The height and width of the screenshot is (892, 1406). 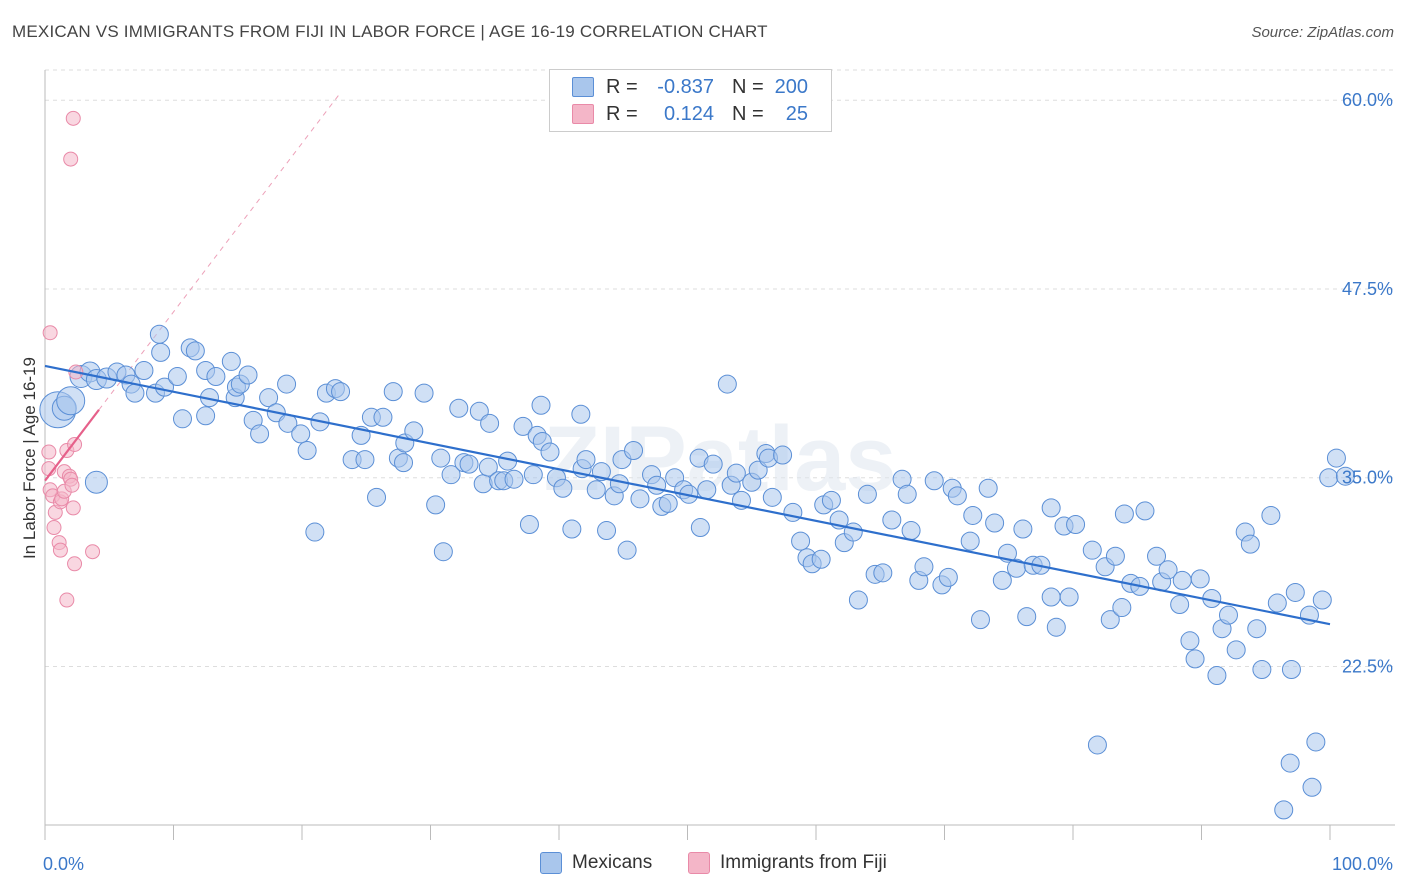 I want to click on trend-lines, so click(x=219, y=251).